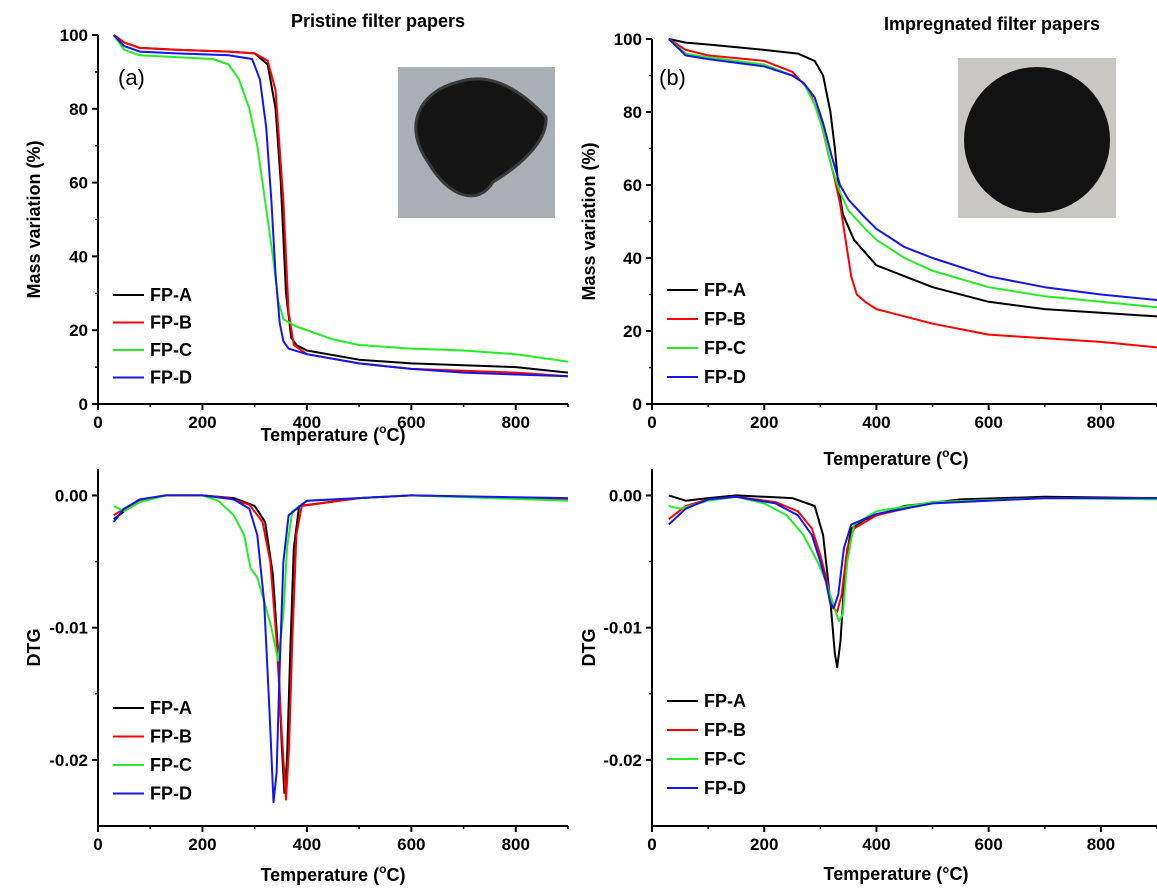  Describe the element at coordinates (378, 21) in the screenshot. I see `panel-title: Pristine filter papers` at that location.